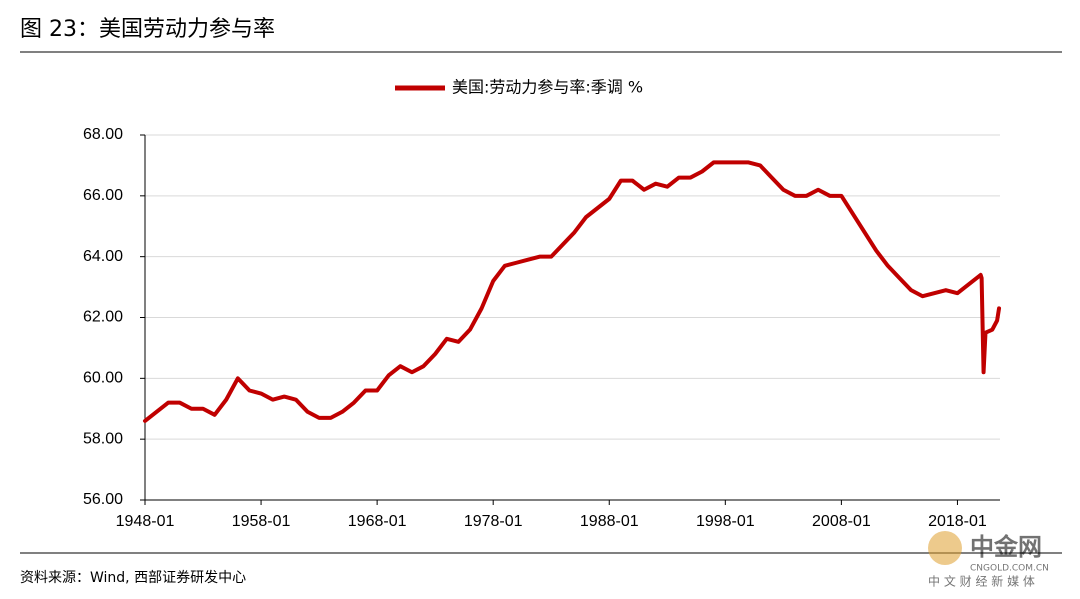 The height and width of the screenshot is (599, 1080). What do you see at coordinates (103, 378) in the screenshot?
I see `y-tick-label: 60.00` at bounding box center [103, 378].